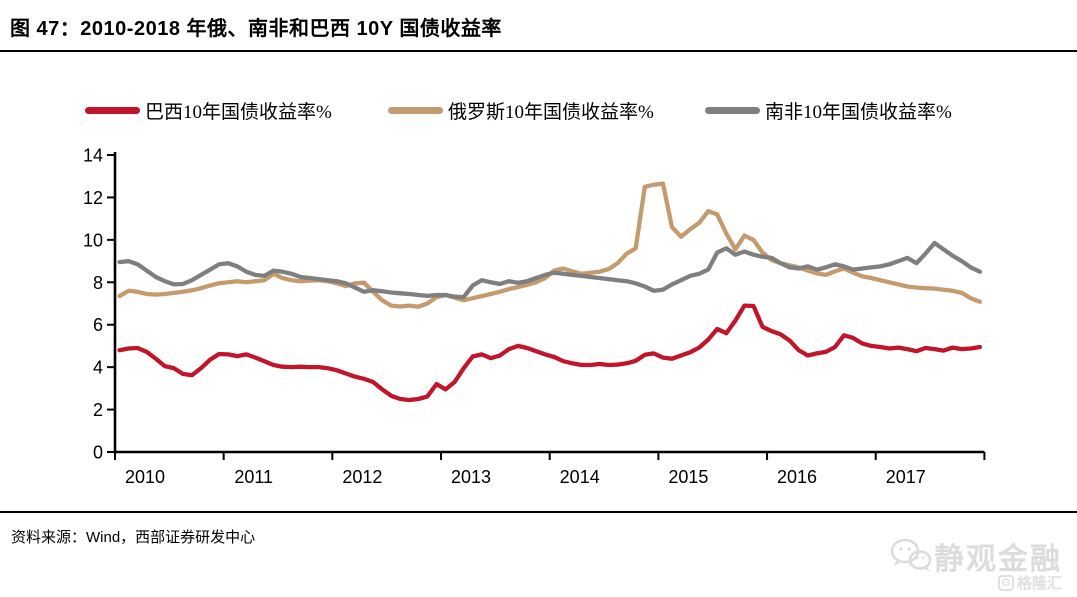  Describe the element at coordinates (1040, 584) in the screenshot. I see `watermark-gelonghui-name: 格隆汇` at that location.